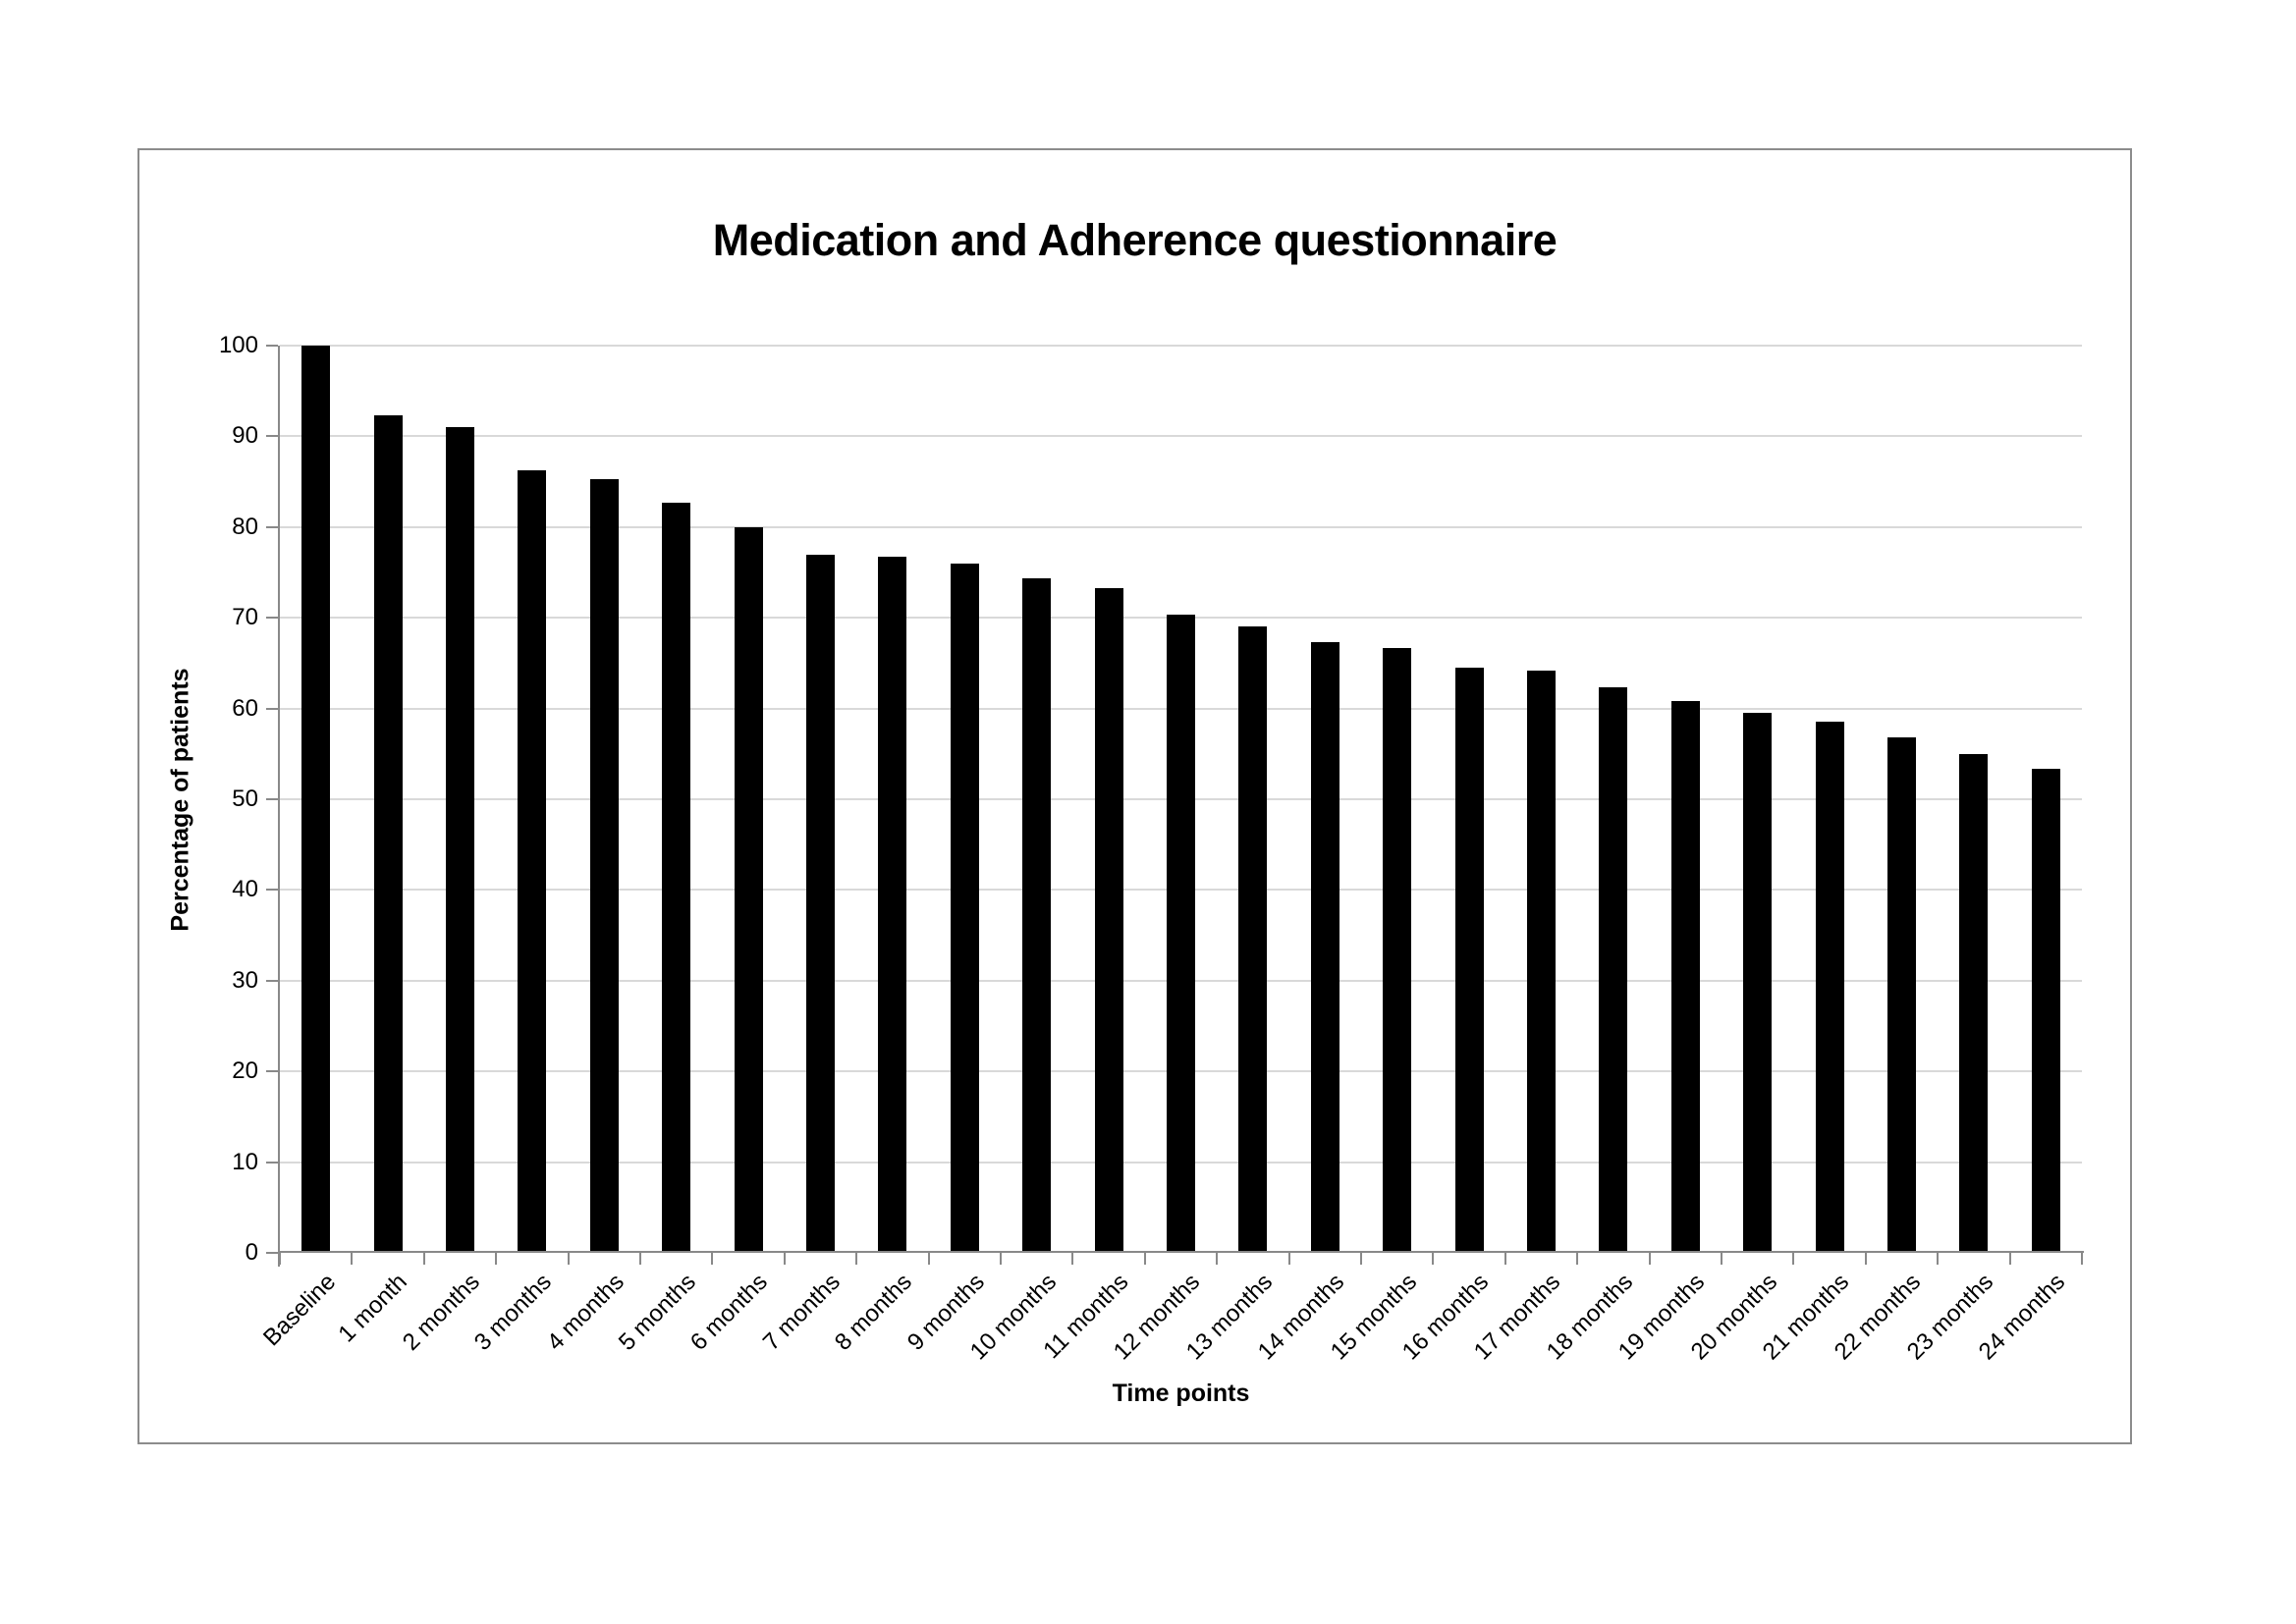  I want to click on bar-20-months, so click(1758, 983).